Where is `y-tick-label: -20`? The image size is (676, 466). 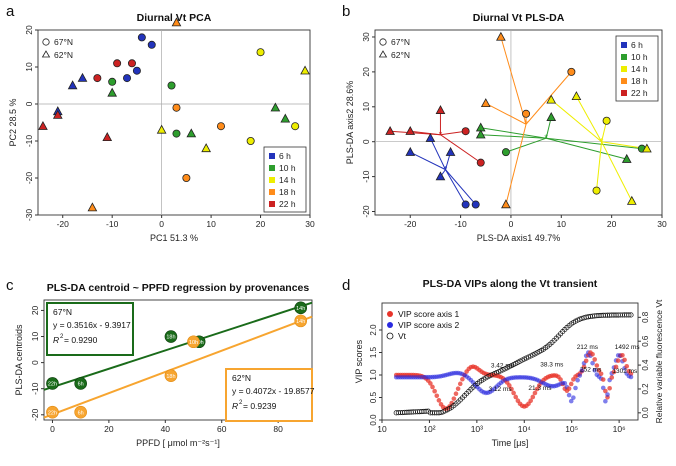 y-tick-label: -20 is located at coordinates (35, 414).